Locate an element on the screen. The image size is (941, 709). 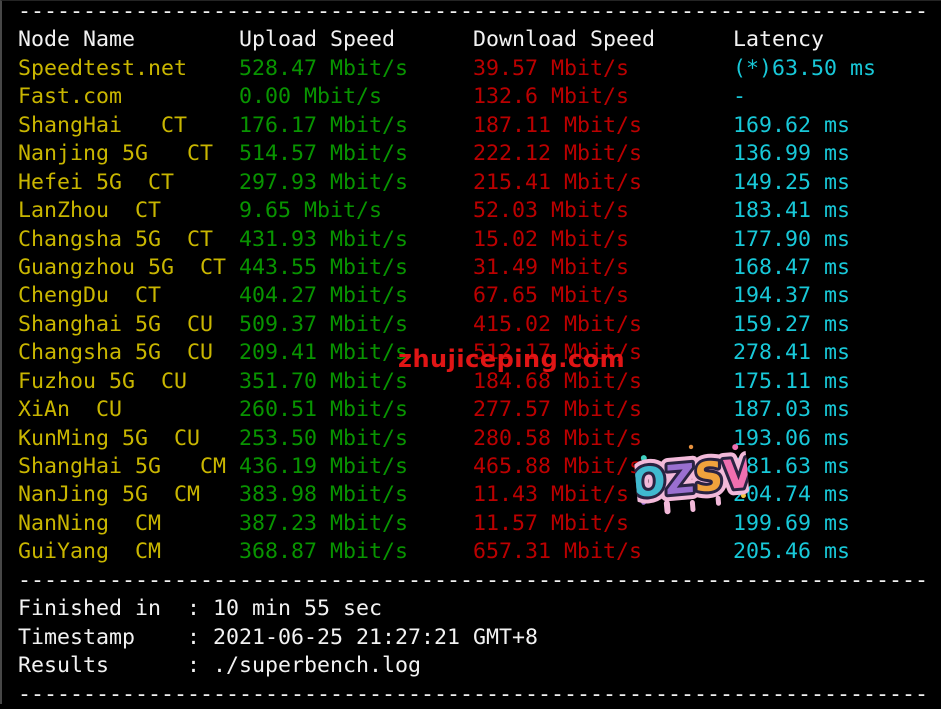
node-name-cell: ChengDu CT is located at coordinates (129, 296).